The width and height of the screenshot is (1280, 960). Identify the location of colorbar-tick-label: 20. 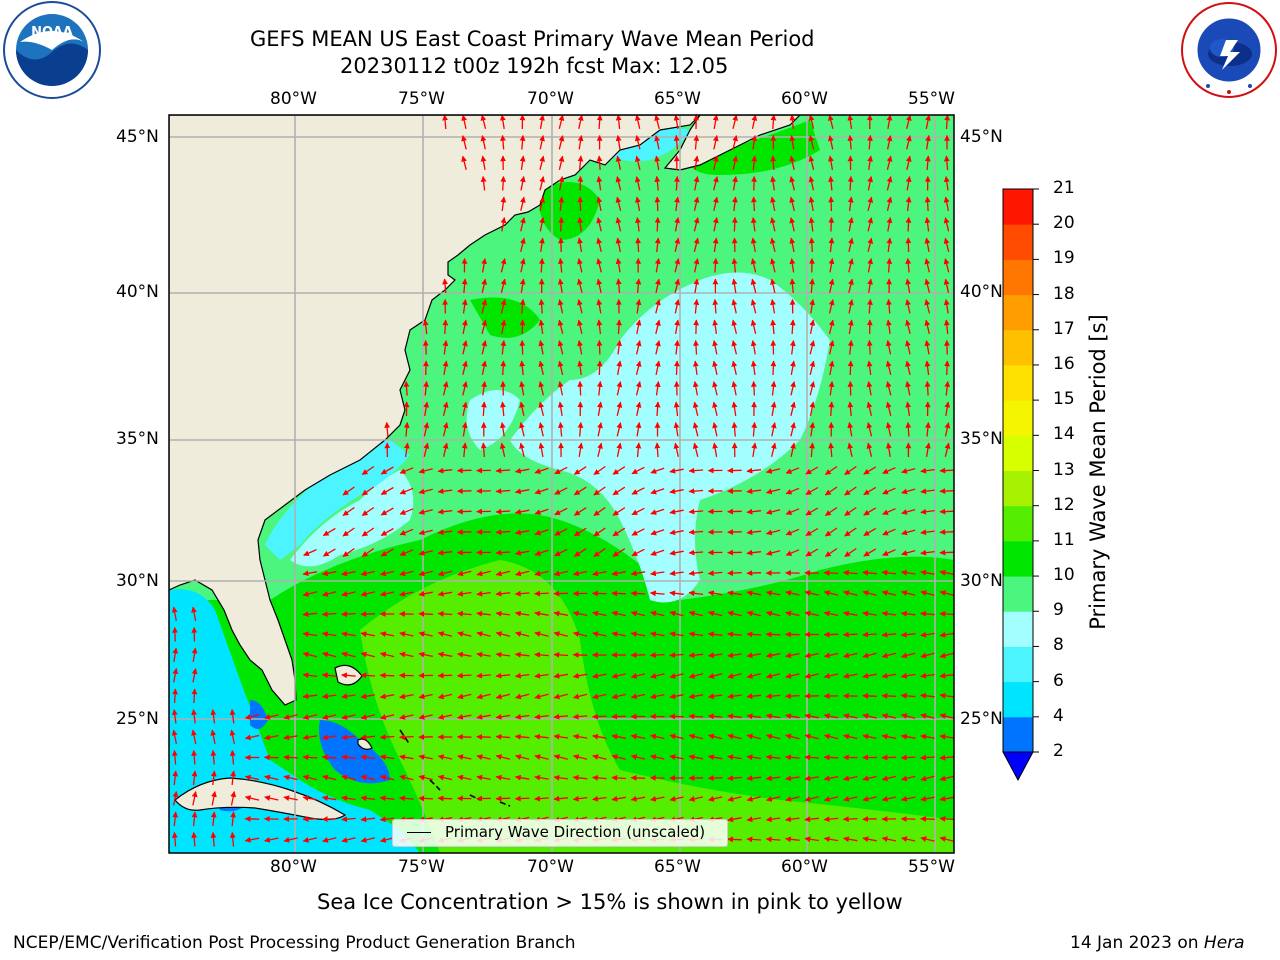
(1064, 223).